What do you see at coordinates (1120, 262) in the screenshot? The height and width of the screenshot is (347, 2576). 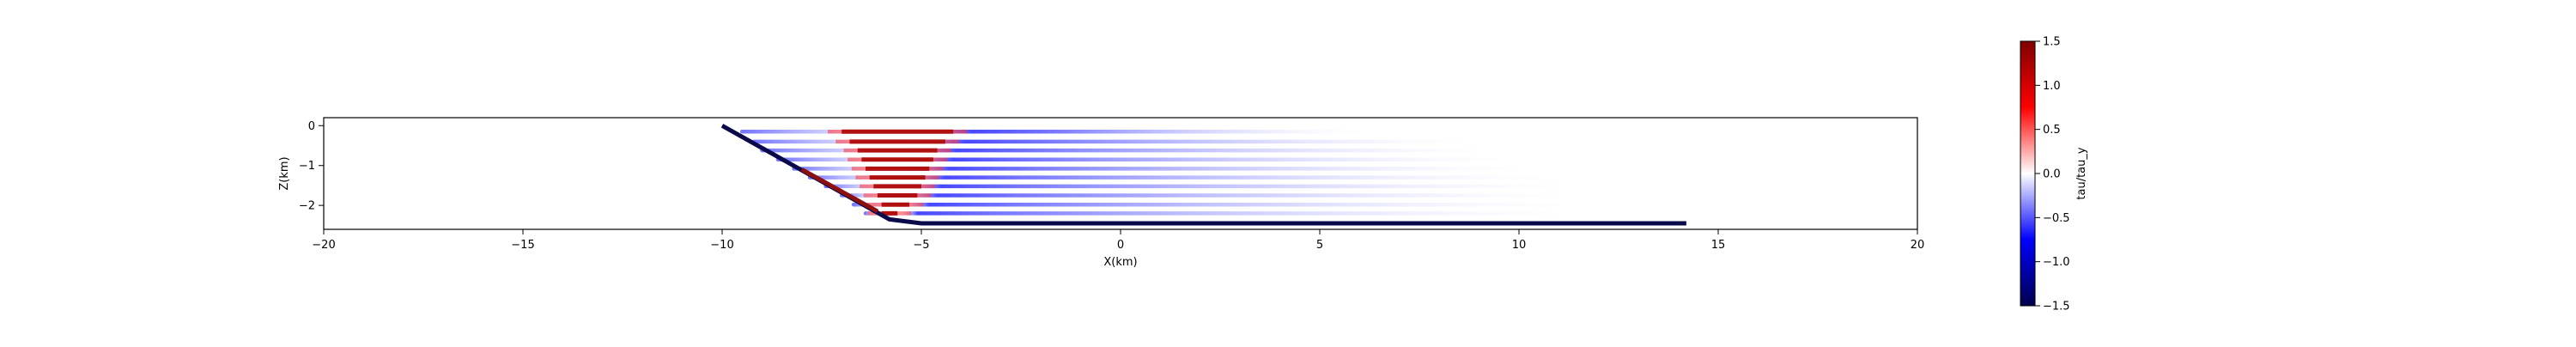 I see `x-axis-label: X(km)` at bounding box center [1120, 262].